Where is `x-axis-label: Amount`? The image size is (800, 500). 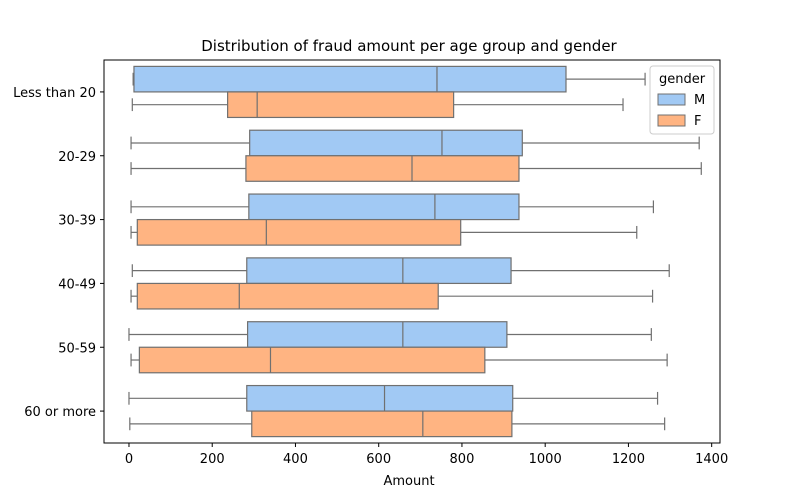 x-axis-label: Amount is located at coordinates (408, 481).